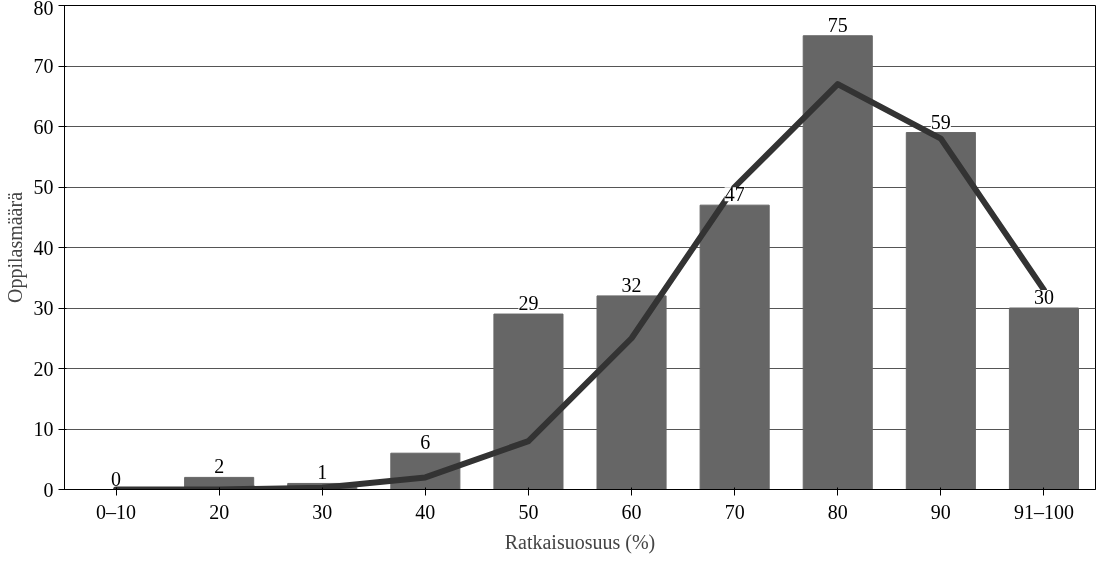 Image resolution: width=1111 pixels, height=564 pixels. I want to click on y-tick-label: 0, so click(48, 489).